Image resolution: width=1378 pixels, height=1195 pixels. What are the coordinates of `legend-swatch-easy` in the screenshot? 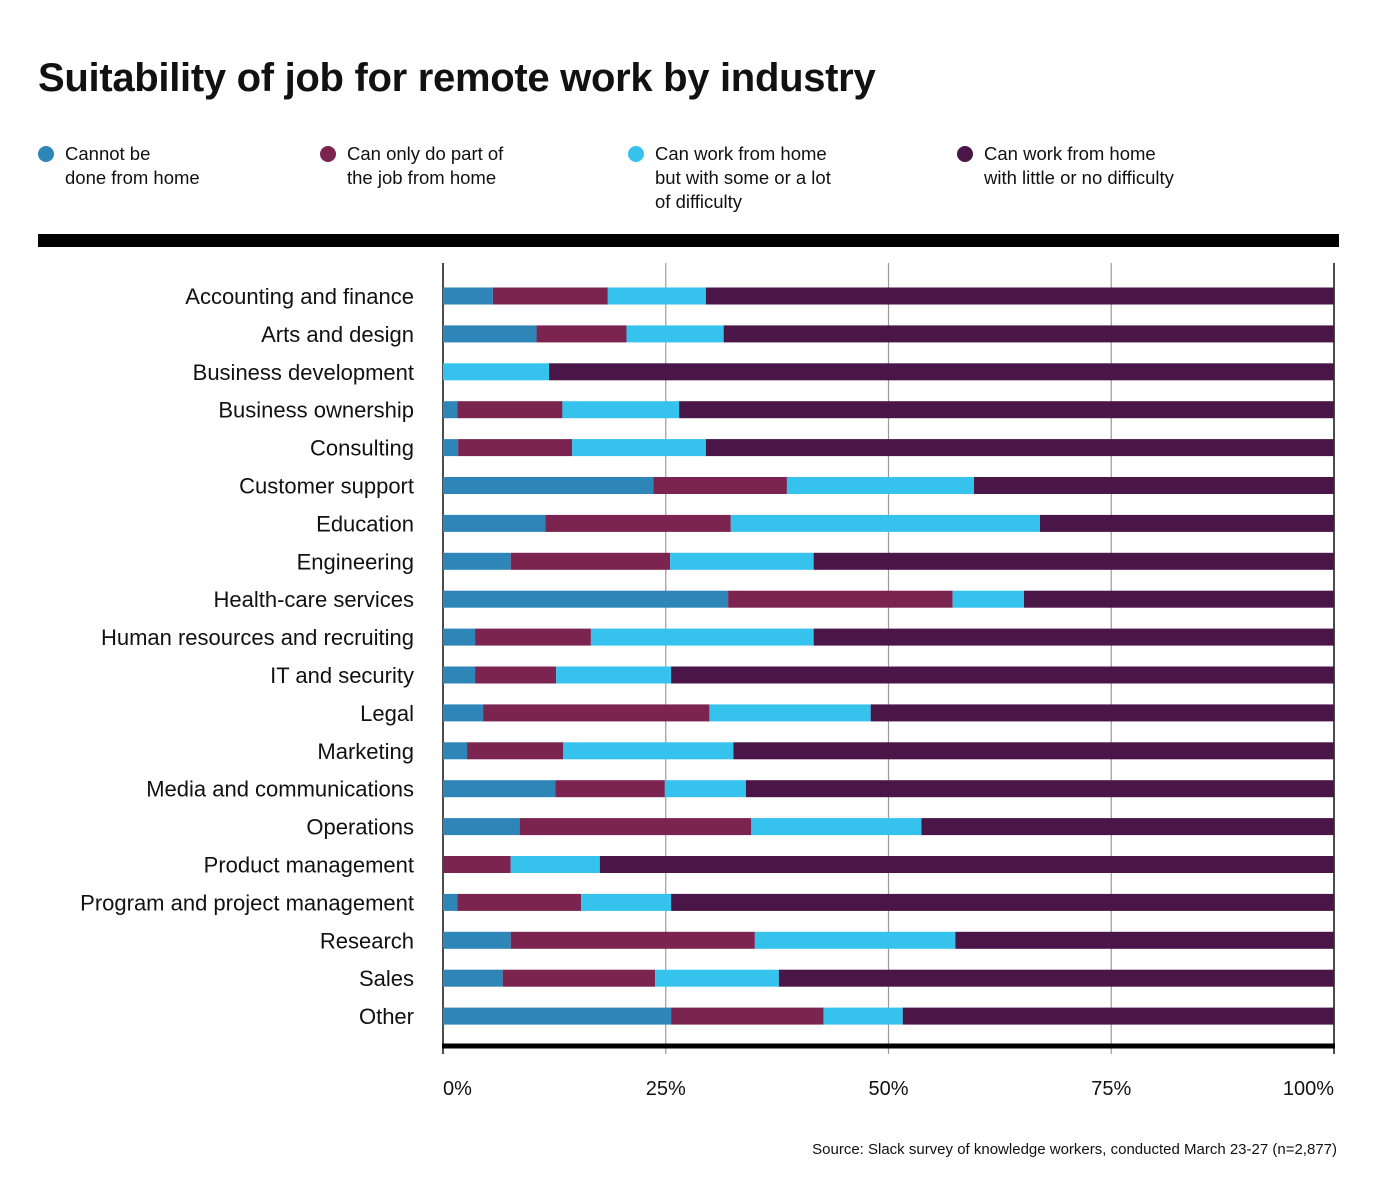 It's located at (965, 154).